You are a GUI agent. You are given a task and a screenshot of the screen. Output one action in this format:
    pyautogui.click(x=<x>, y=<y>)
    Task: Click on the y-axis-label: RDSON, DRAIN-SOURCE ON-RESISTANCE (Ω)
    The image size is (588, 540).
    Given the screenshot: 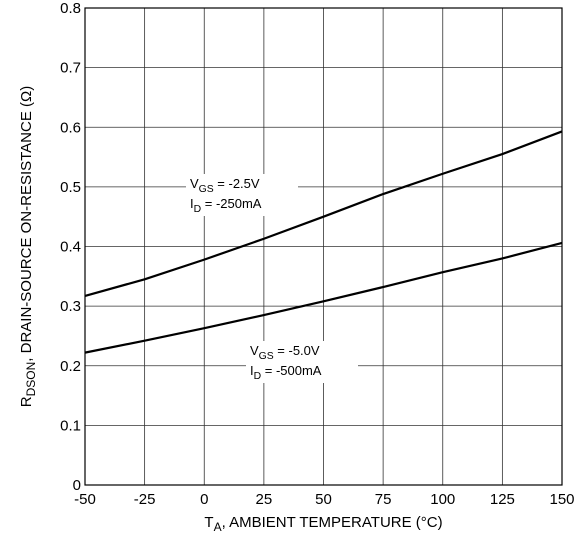 What is the action you would take?
    pyautogui.click(x=28, y=246)
    